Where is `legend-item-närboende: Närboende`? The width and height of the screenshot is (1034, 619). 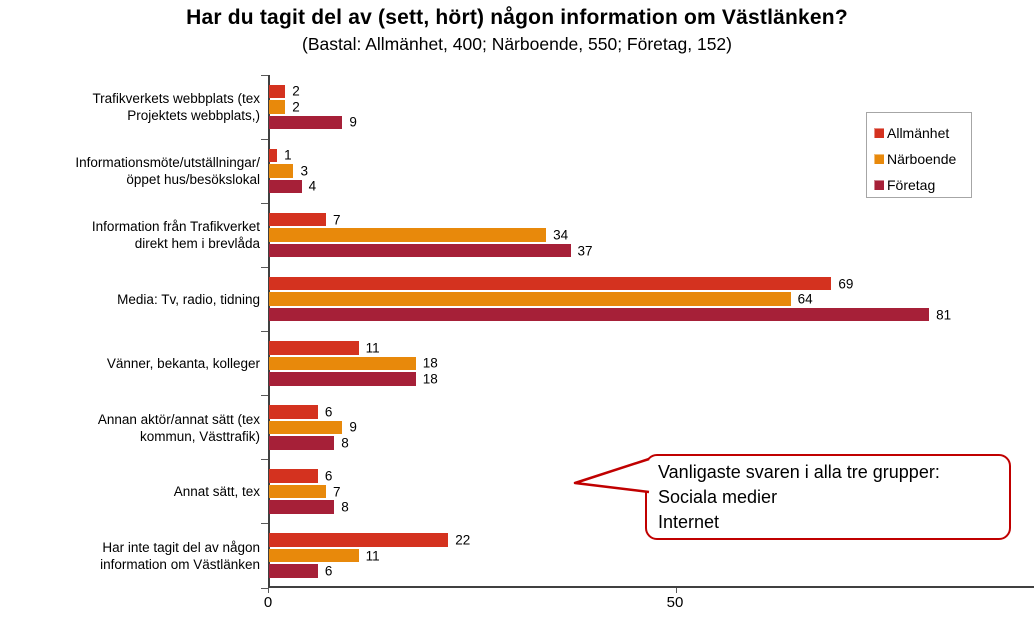 legend-item-närboende: Närboende is located at coordinates (922, 159).